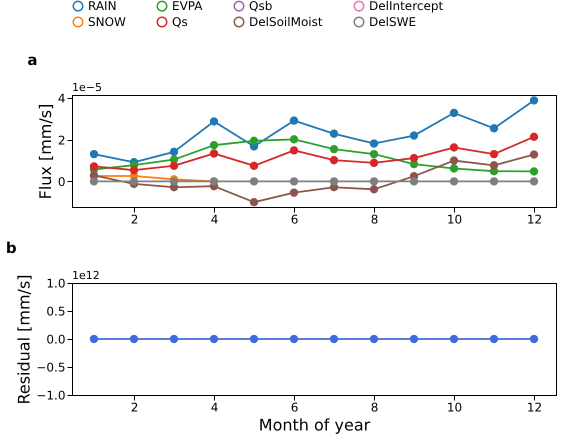  What do you see at coordinates (286, 22) in the screenshot?
I see `legend-label: DelSoilMoist` at bounding box center [286, 22].